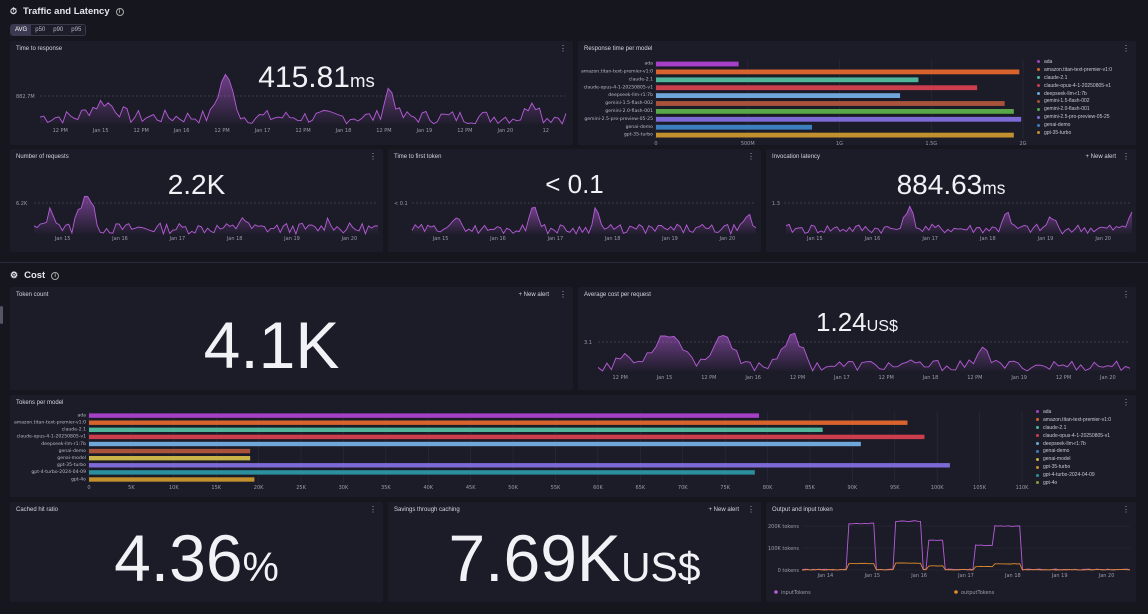 The width and height of the screenshot is (1148, 614). Describe the element at coordinates (1073, 459) in the screenshot. I see `legend-item: genai-model` at that location.